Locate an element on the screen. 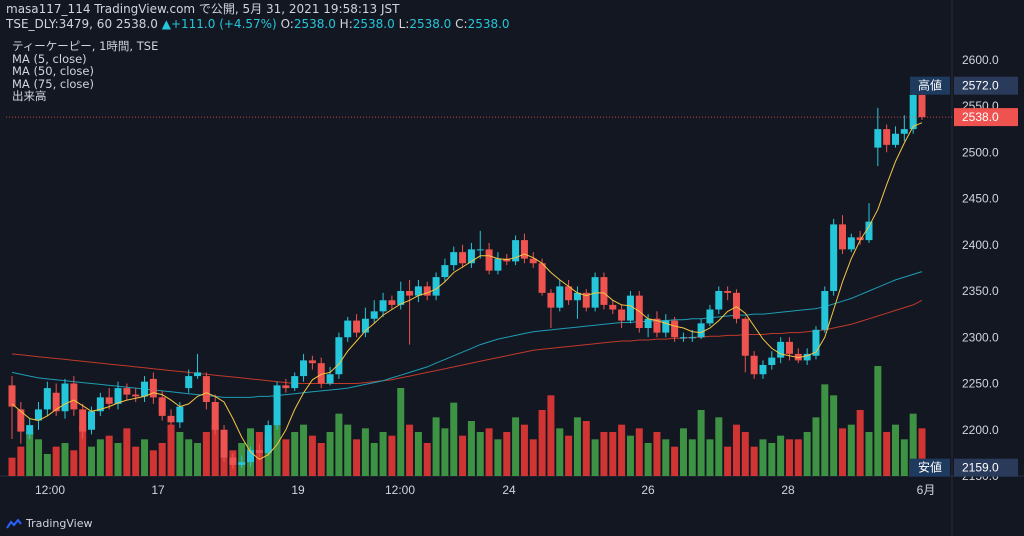 Image resolution: width=1024 pixels, height=536 pixels. ma5-legend: MA (5, close) is located at coordinates (49, 58).